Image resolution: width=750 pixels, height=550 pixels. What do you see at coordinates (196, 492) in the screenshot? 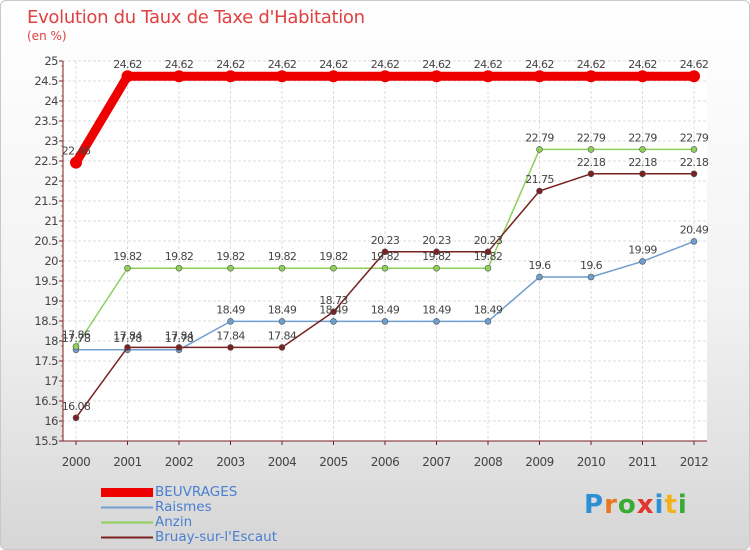
I see `legend-label-beuvrages: BEUVRAGES` at bounding box center [196, 492].